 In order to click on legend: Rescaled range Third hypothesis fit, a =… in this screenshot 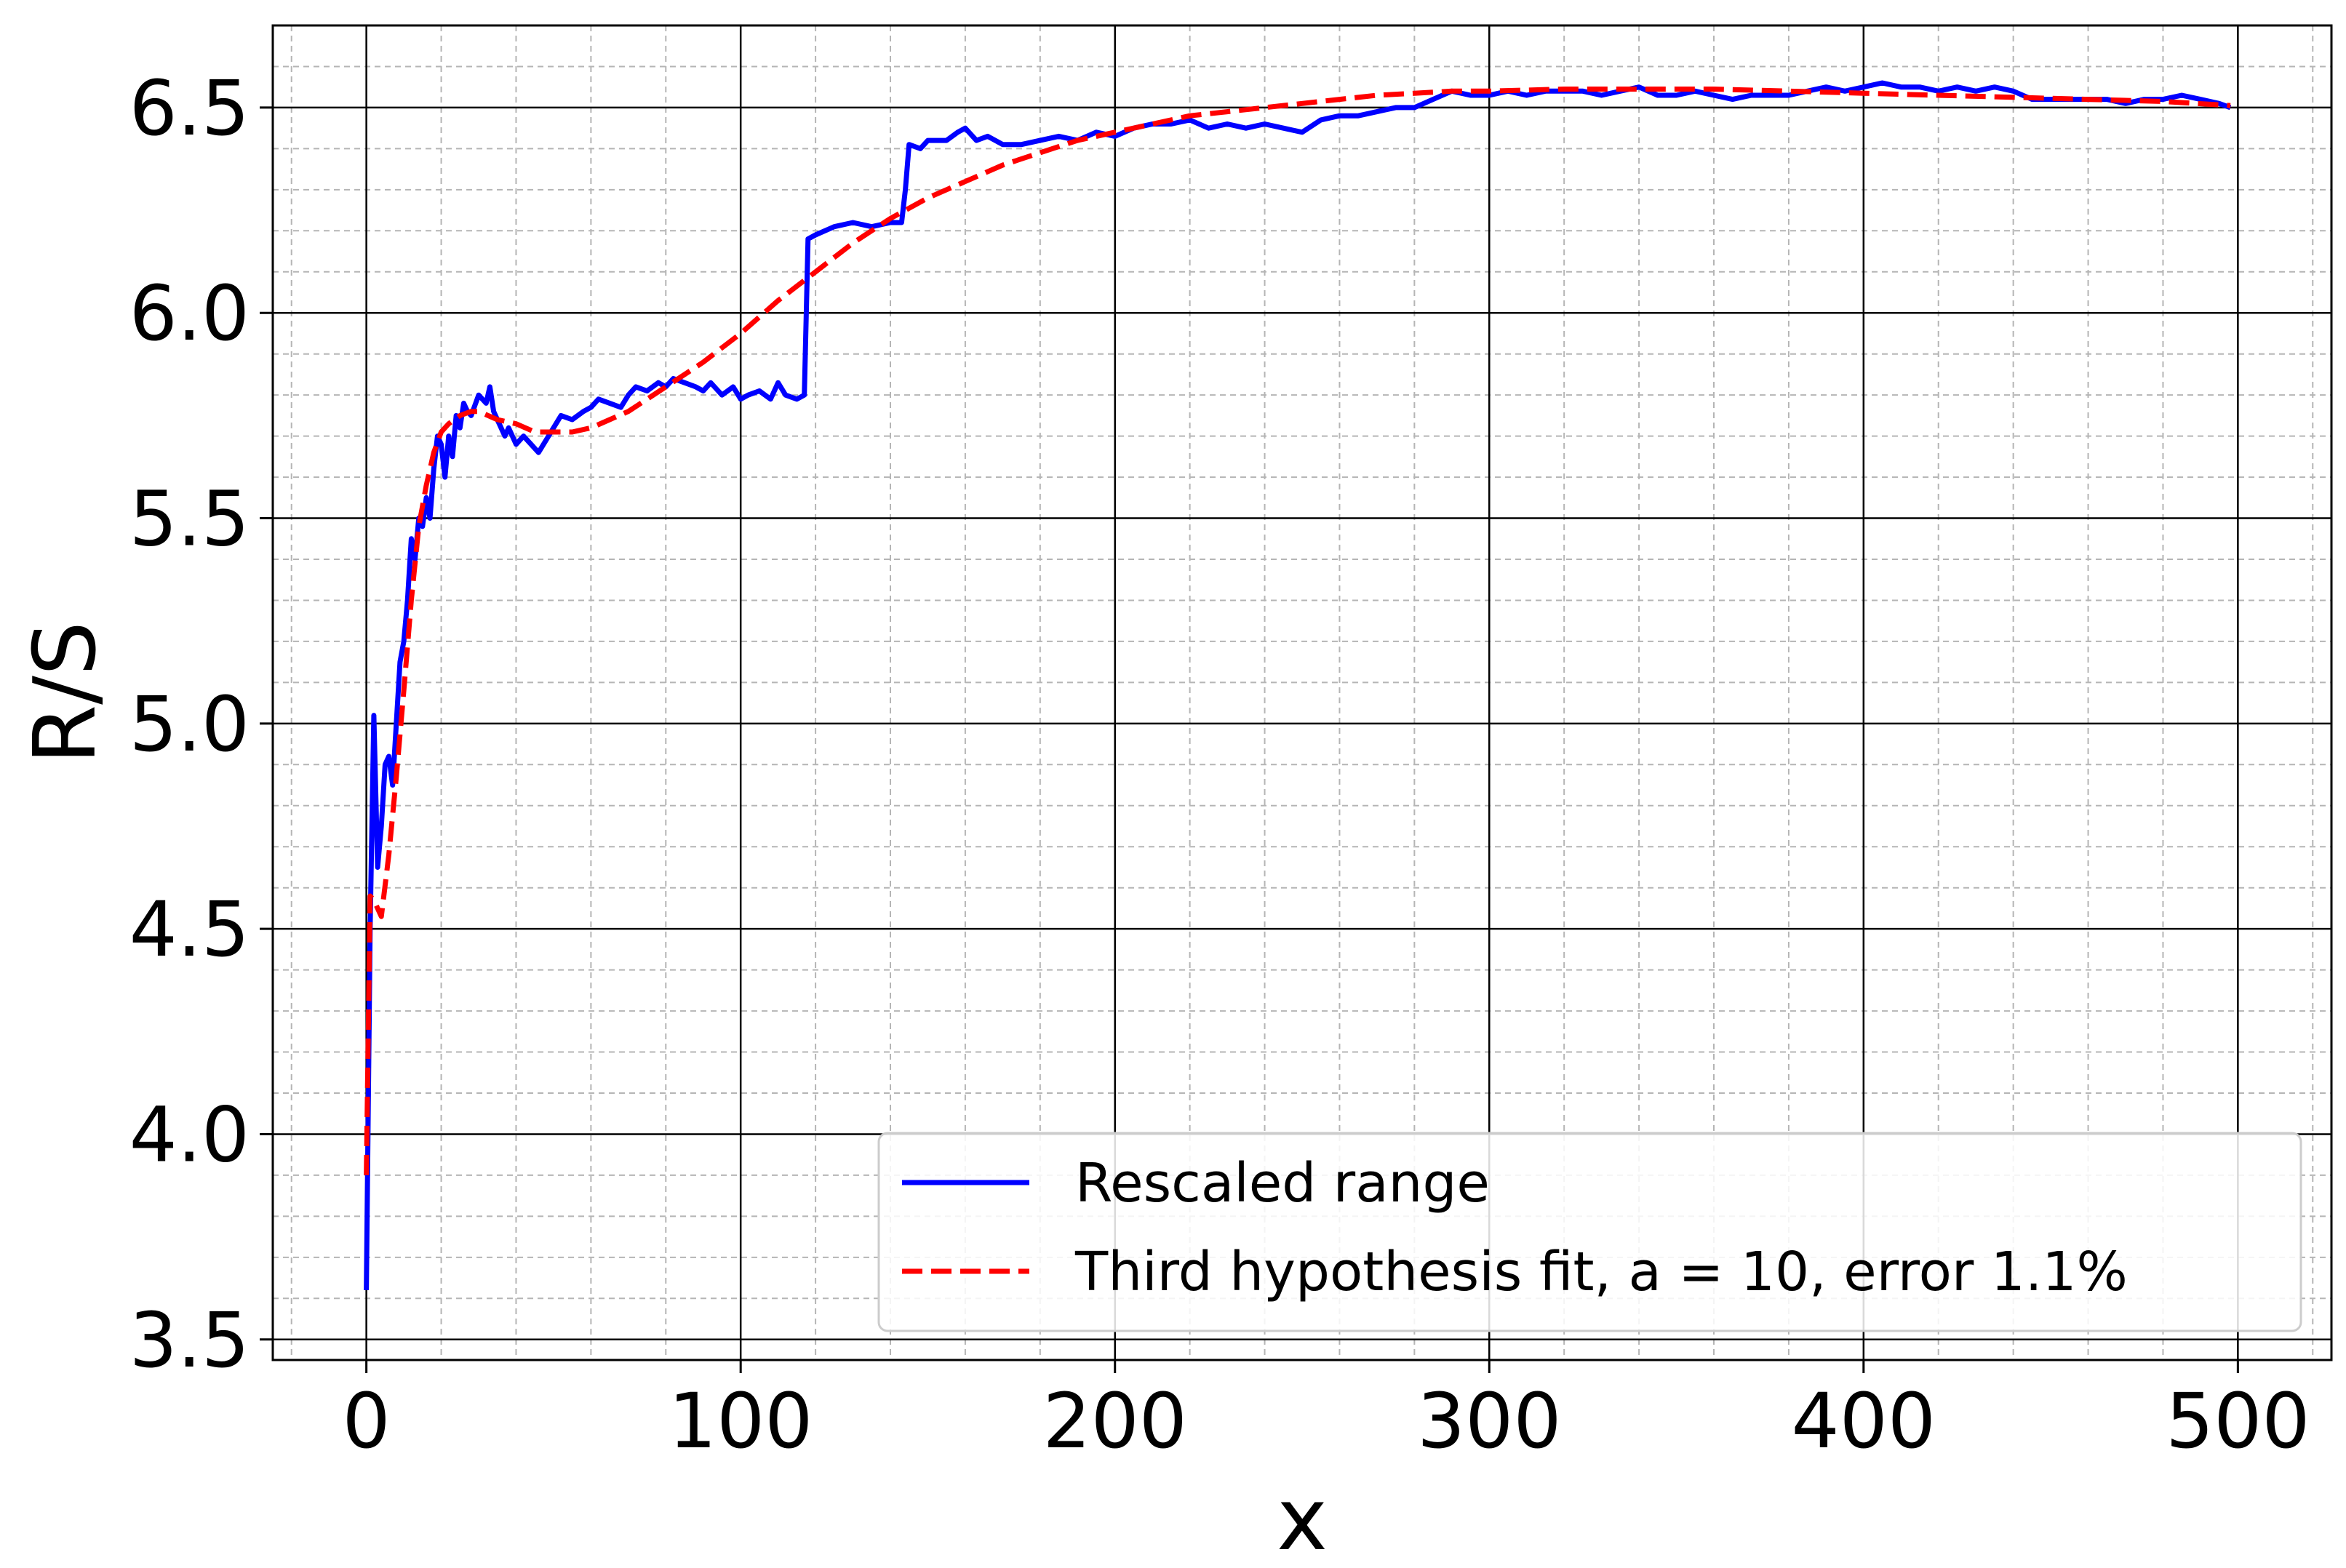, I will do `click(1589, 1232)`.